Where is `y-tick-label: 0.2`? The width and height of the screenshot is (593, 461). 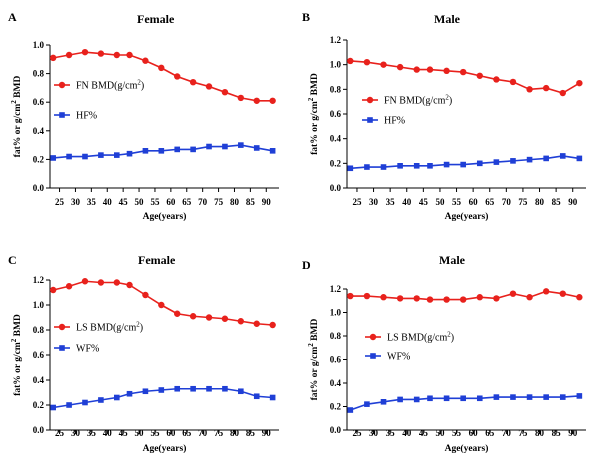
y-tick-label: 0.2 is located at coordinates (39, 159).